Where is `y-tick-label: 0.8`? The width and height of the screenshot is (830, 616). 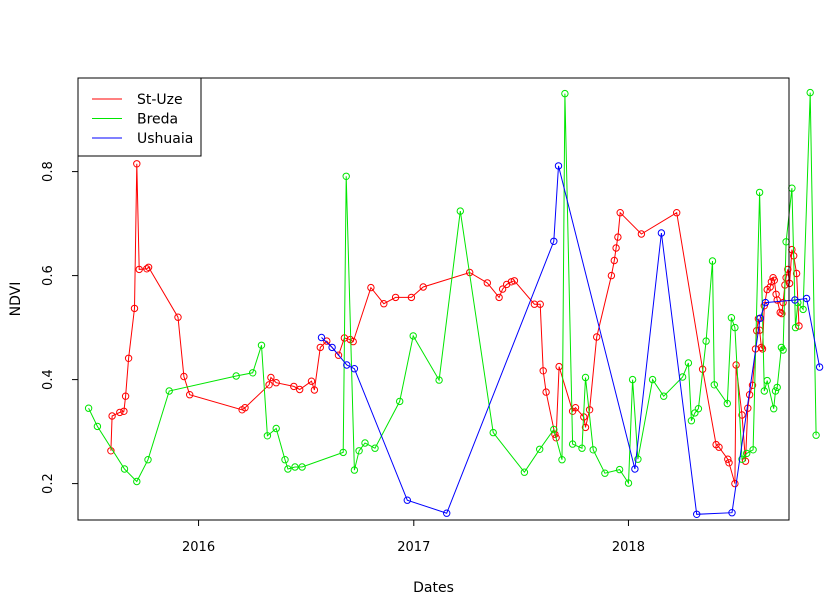
y-tick-label: 0.8 is located at coordinates (48, 171).